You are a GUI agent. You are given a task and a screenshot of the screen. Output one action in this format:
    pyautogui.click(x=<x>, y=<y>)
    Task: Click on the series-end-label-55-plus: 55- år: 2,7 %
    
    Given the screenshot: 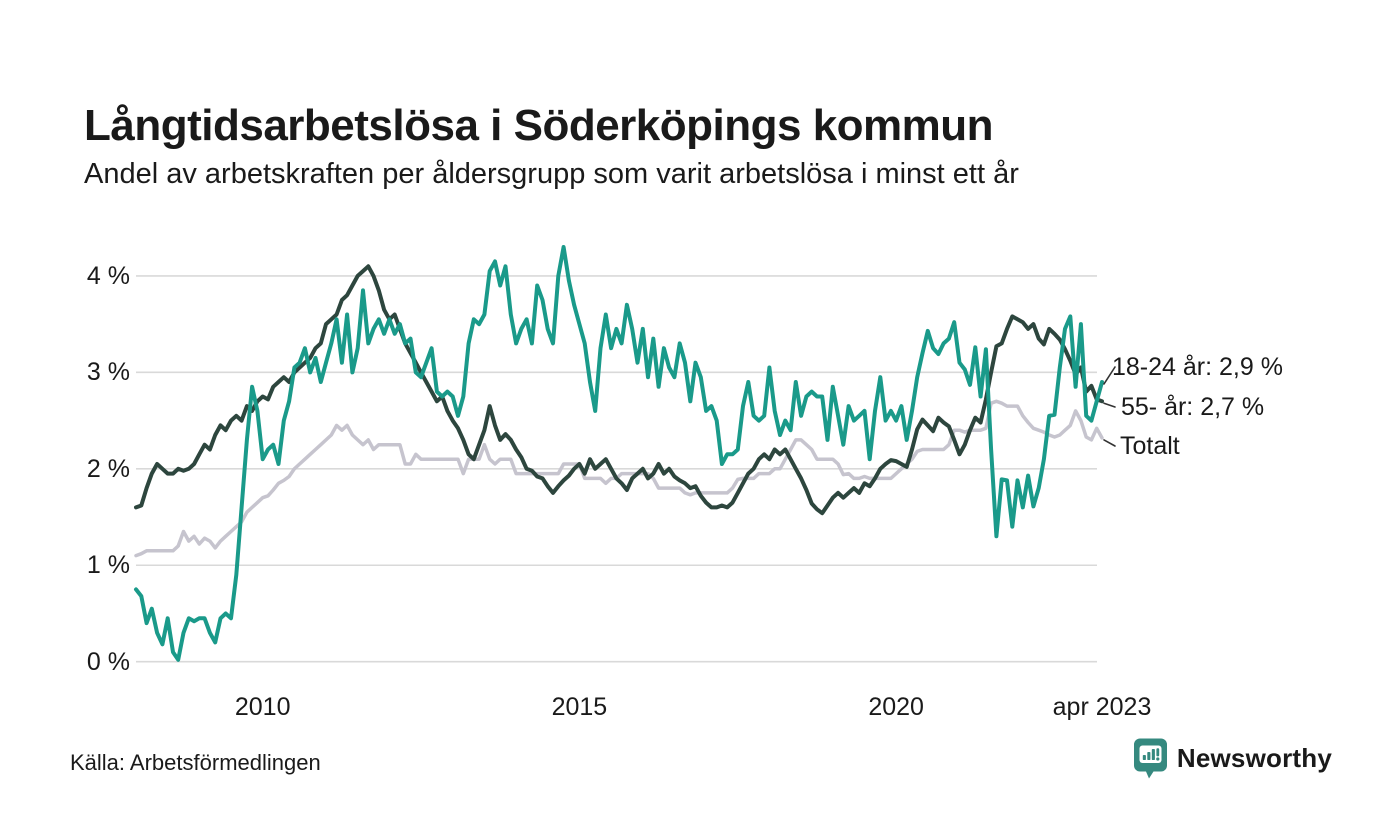 What is the action you would take?
    pyautogui.click(x=1193, y=407)
    